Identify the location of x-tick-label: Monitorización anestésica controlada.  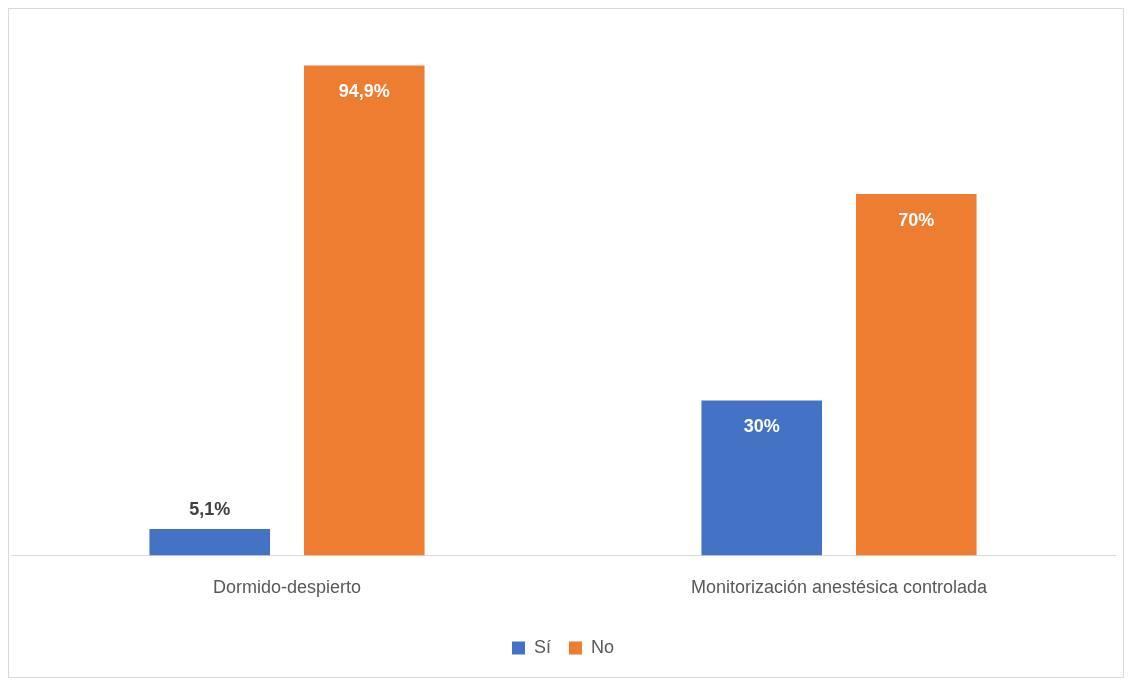
(839, 587).